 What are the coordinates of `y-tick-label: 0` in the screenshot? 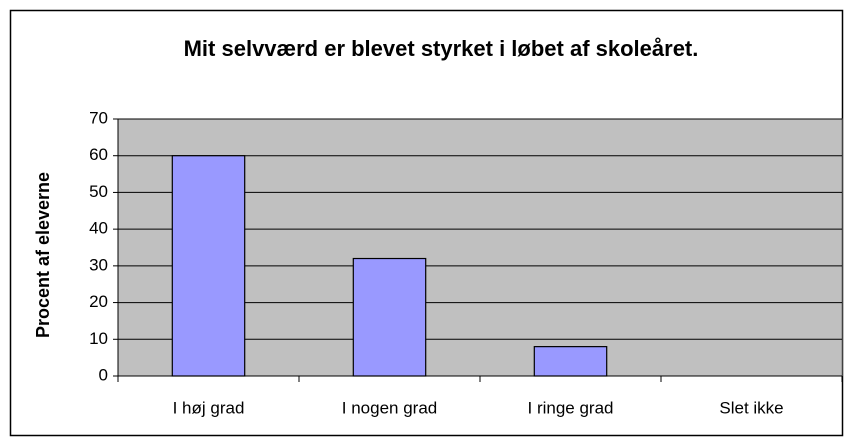 It's located at (103, 374).